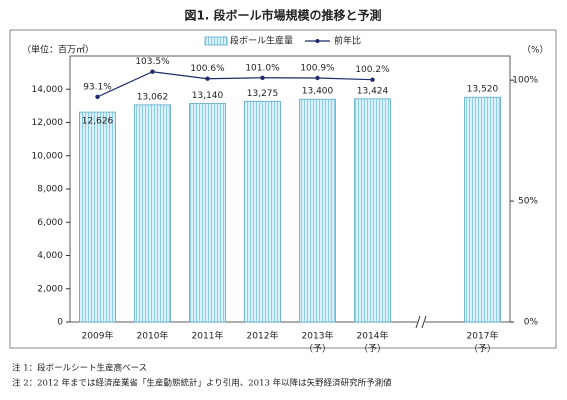 This screenshot has width=567, height=400. I want to click on line-value-label: 100.6%, so click(207, 69).